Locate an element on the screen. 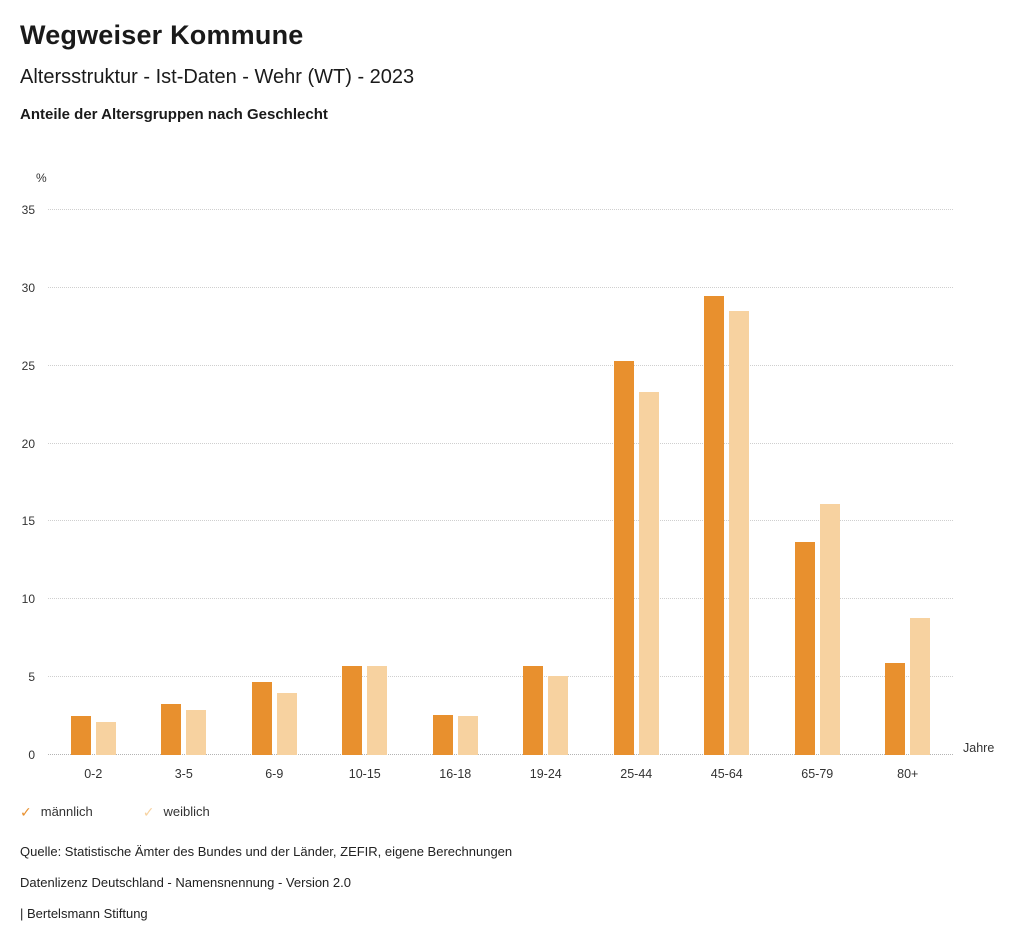  y-tick-label: 25 is located at coordinates (28, 365).